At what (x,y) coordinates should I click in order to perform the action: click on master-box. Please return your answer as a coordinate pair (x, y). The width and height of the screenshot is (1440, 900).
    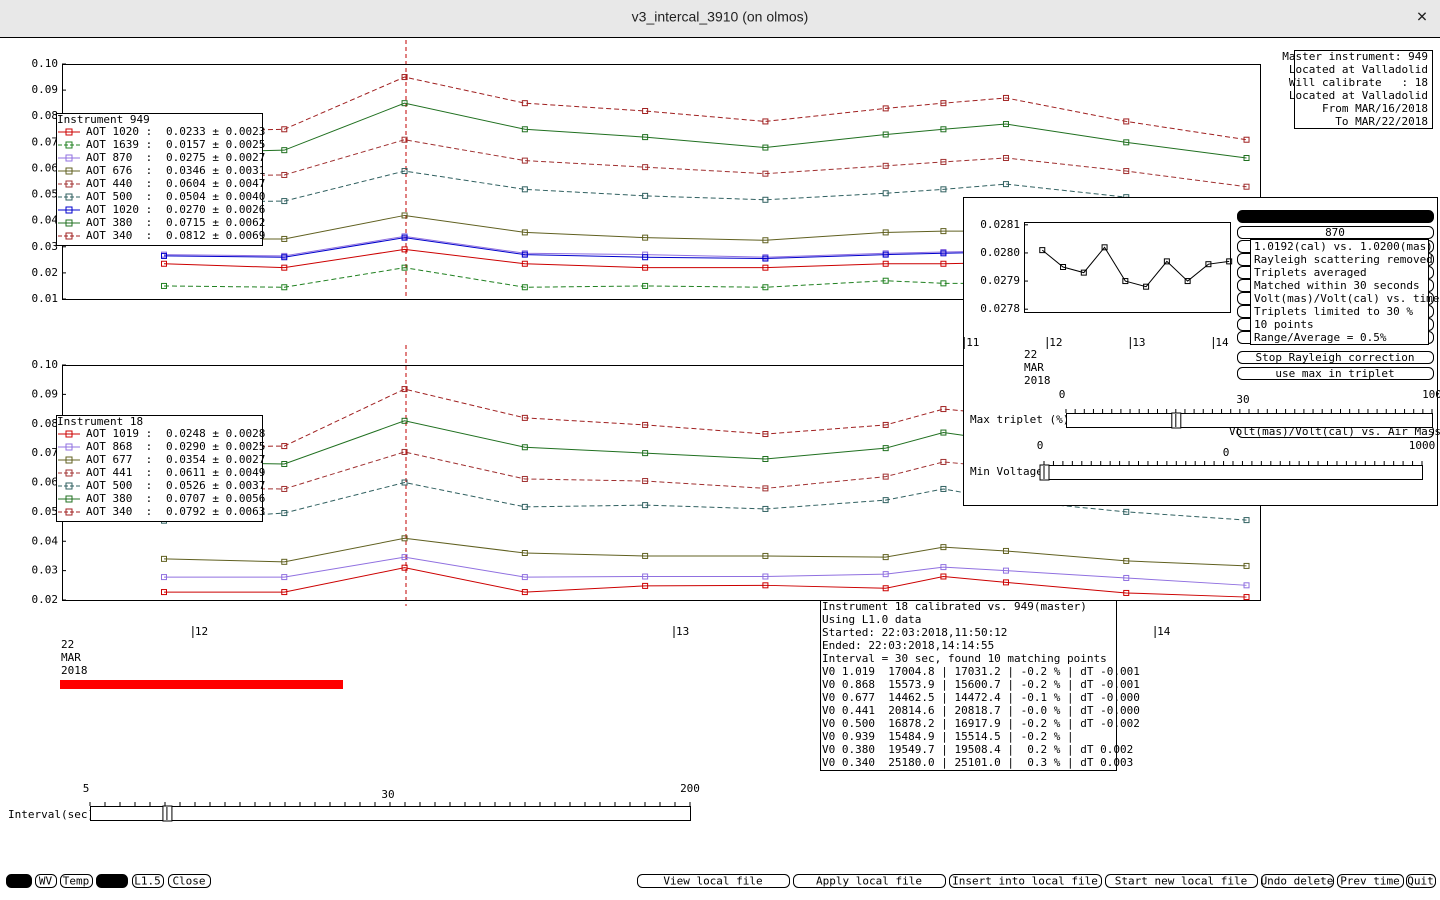
    Looking at the image, I should click on (1363, 89).